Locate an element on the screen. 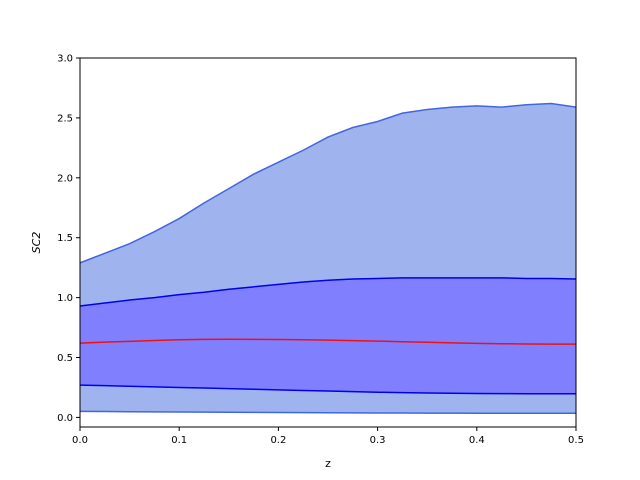 The width and height of the screenshot is (640, 480). x-tick-label: 0.2 is located at coordinates (278, 440).